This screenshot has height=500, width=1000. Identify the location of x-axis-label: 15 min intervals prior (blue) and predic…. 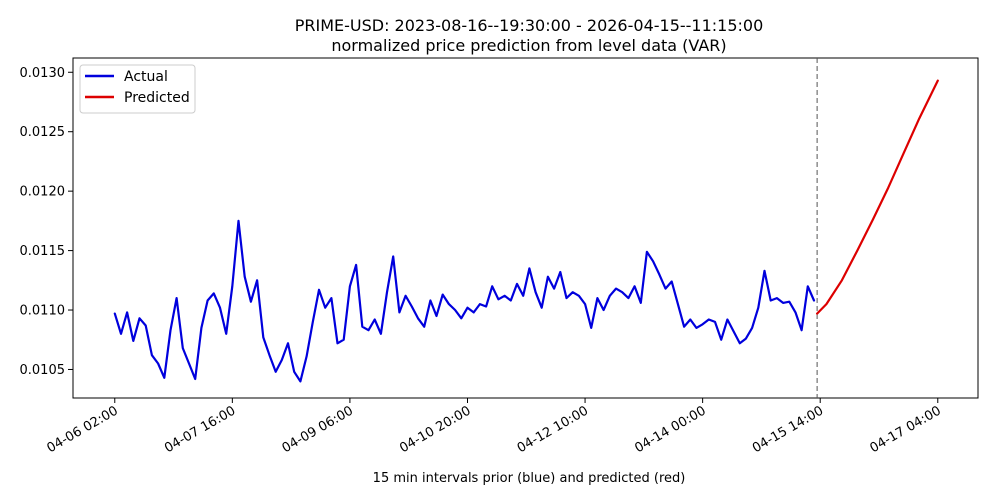
(529, 478).